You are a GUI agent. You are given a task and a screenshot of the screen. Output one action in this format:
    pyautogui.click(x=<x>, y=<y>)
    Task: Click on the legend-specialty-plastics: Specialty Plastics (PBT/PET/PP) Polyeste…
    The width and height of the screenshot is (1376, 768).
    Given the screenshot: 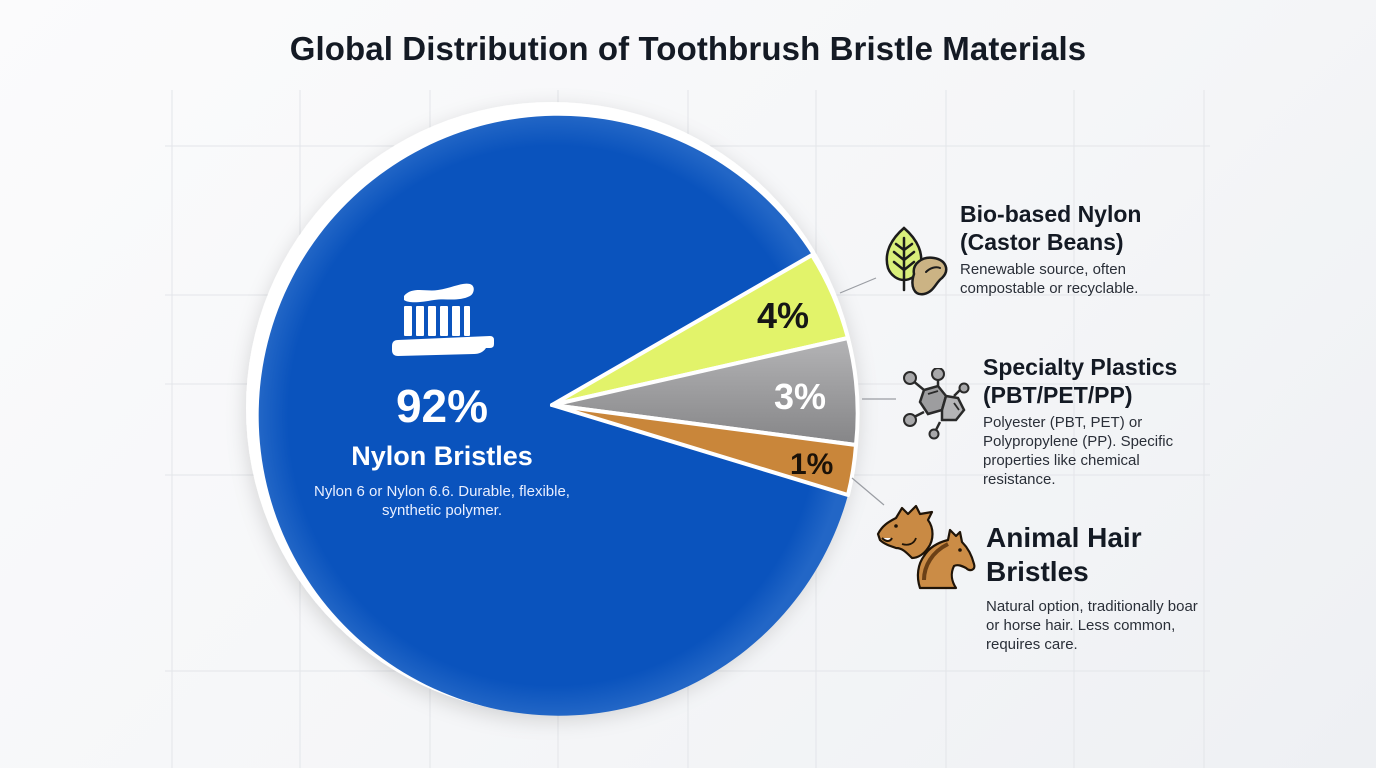 What is the action you would take?
    pyautogui.click(x=1098, y=421)
    